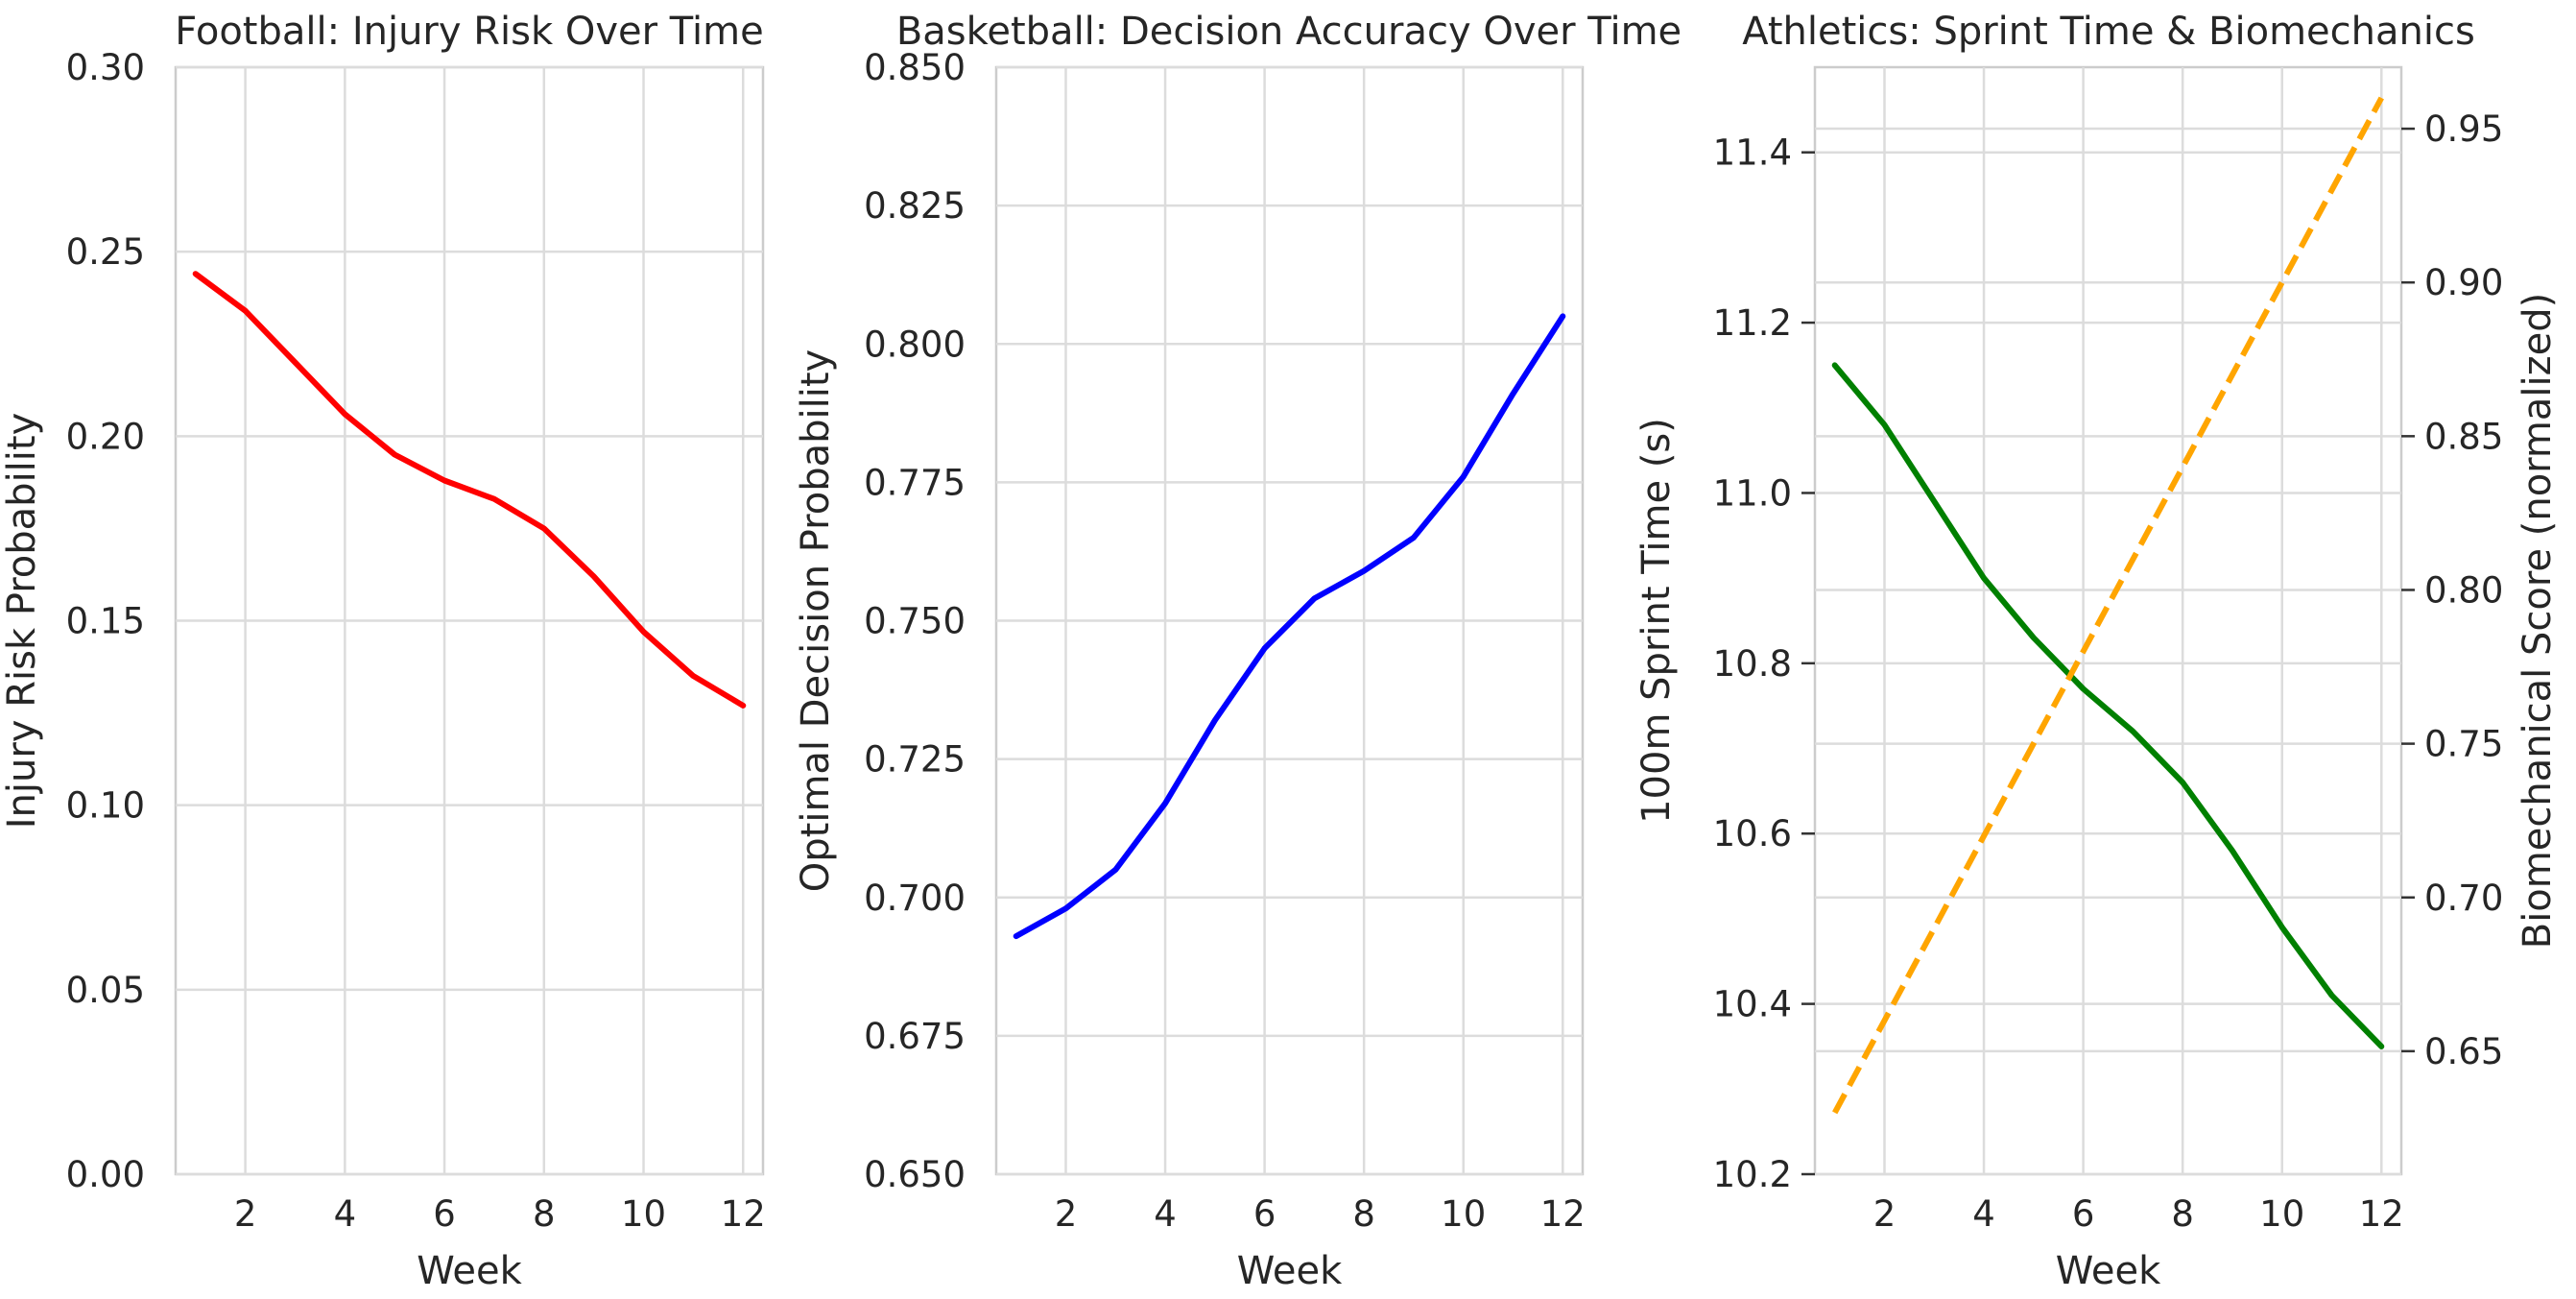  Describe the element at coordinates (1752, 493) in the screenshot. I see `y-tick-label: 11.0` at that location.